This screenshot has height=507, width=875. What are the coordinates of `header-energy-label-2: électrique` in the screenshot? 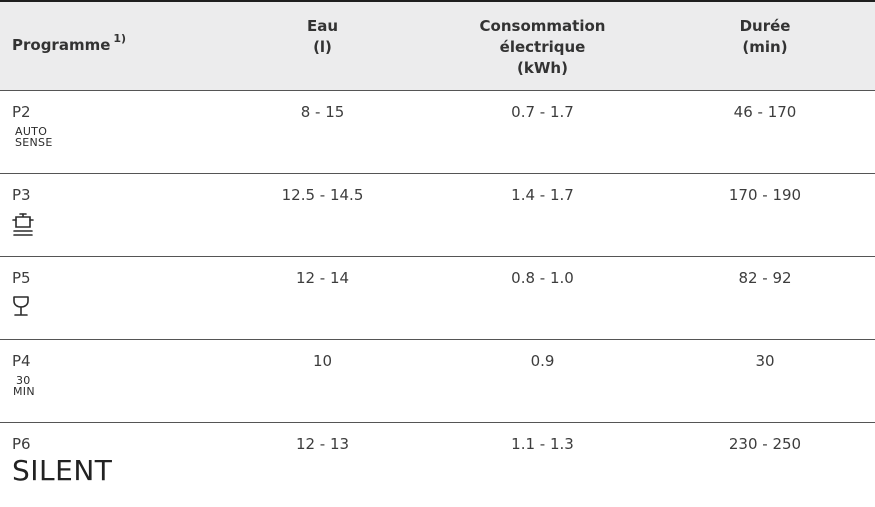 It's located at (542, 47).